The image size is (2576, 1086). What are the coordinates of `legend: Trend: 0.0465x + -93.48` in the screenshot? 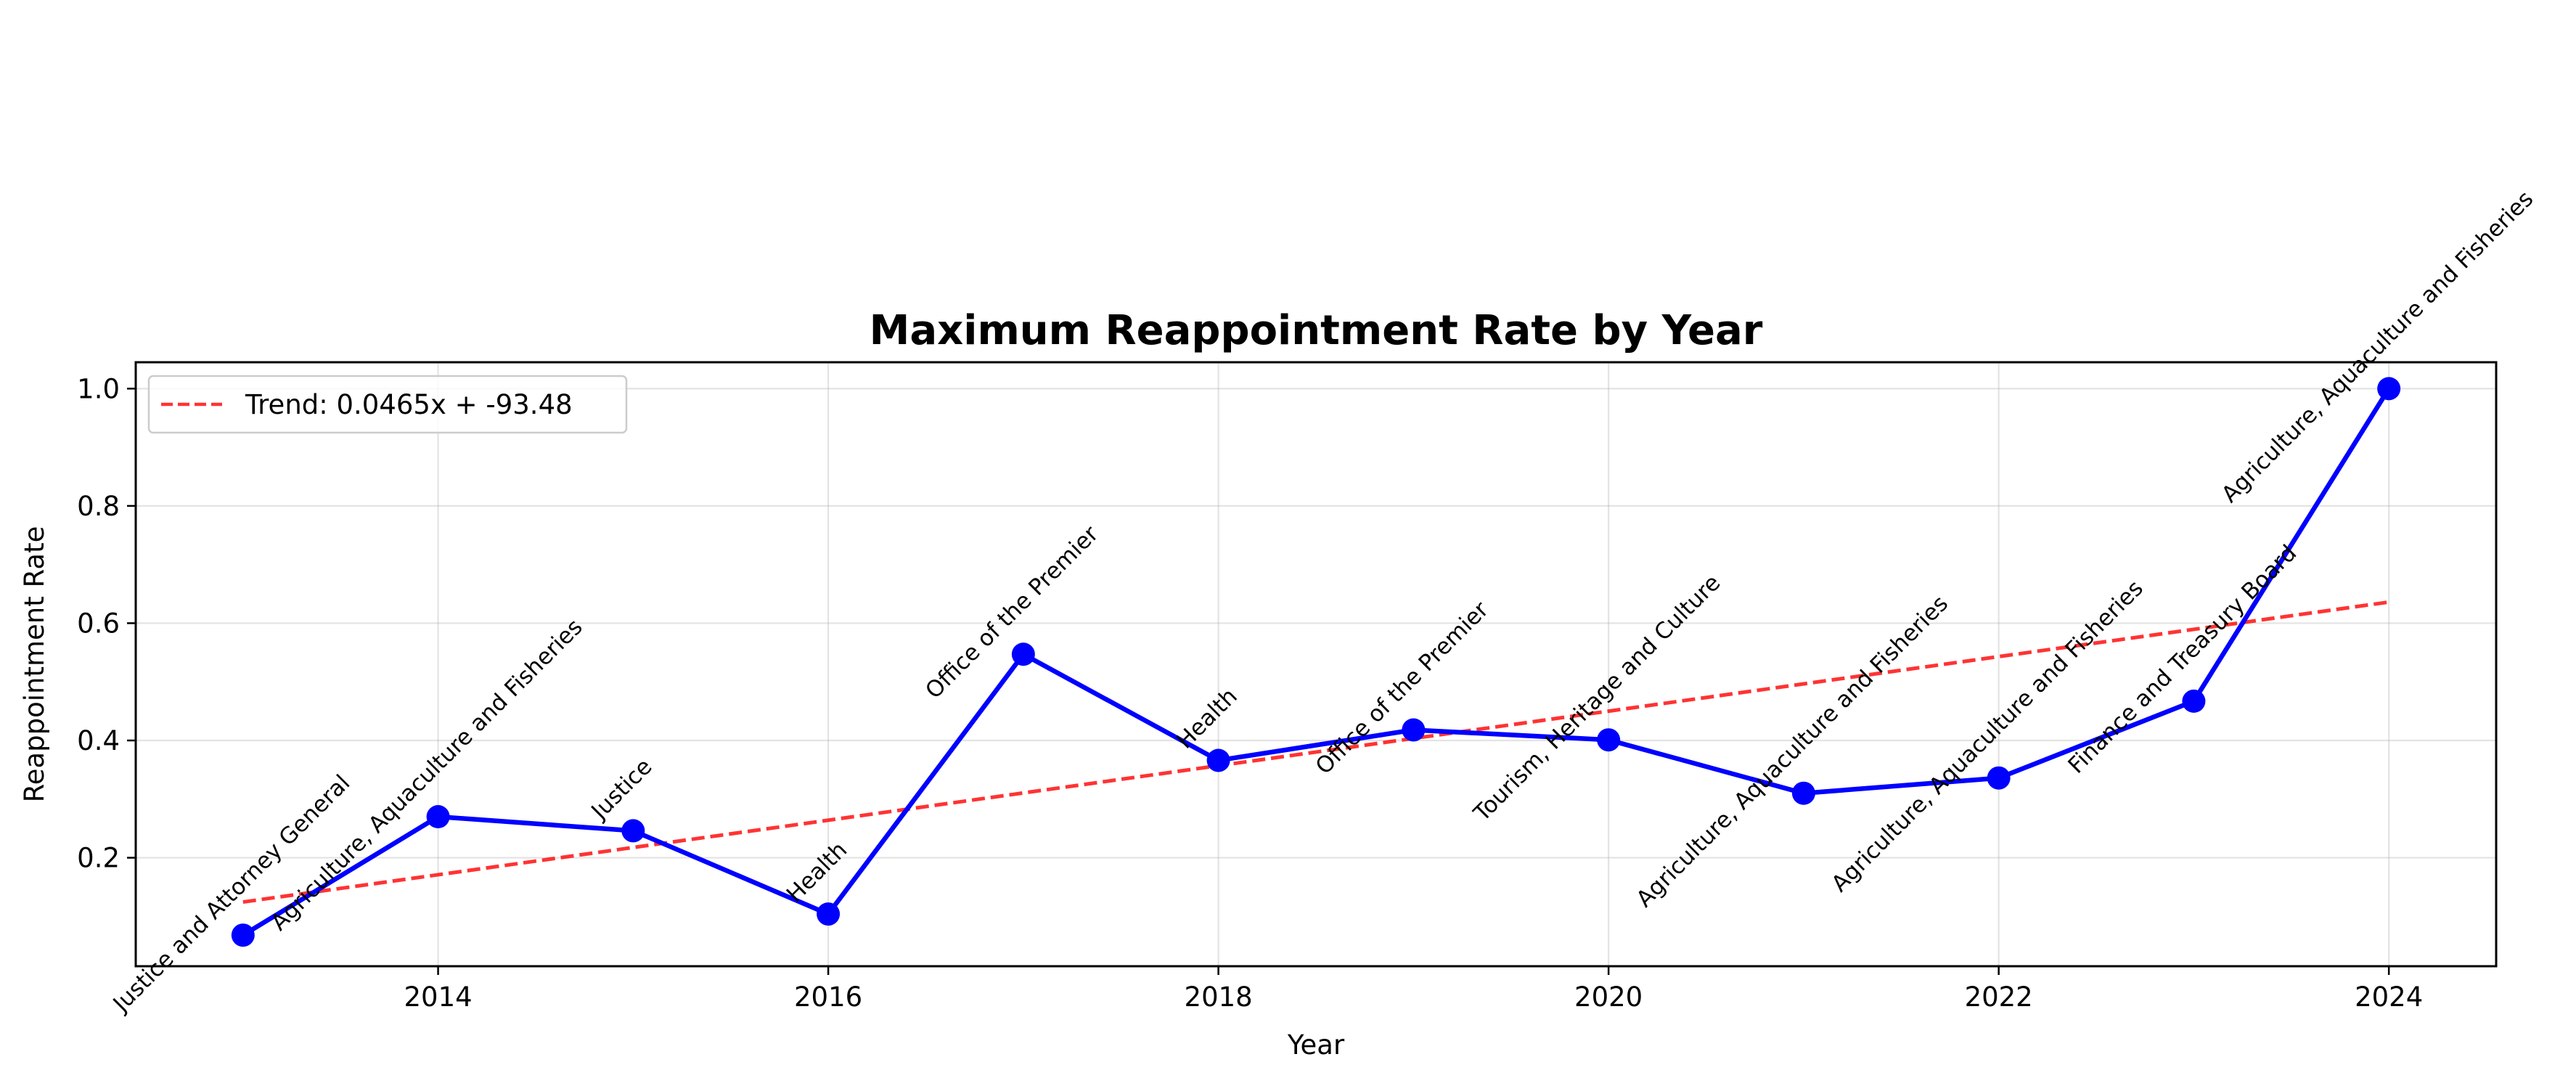 It's located at (387, 405).